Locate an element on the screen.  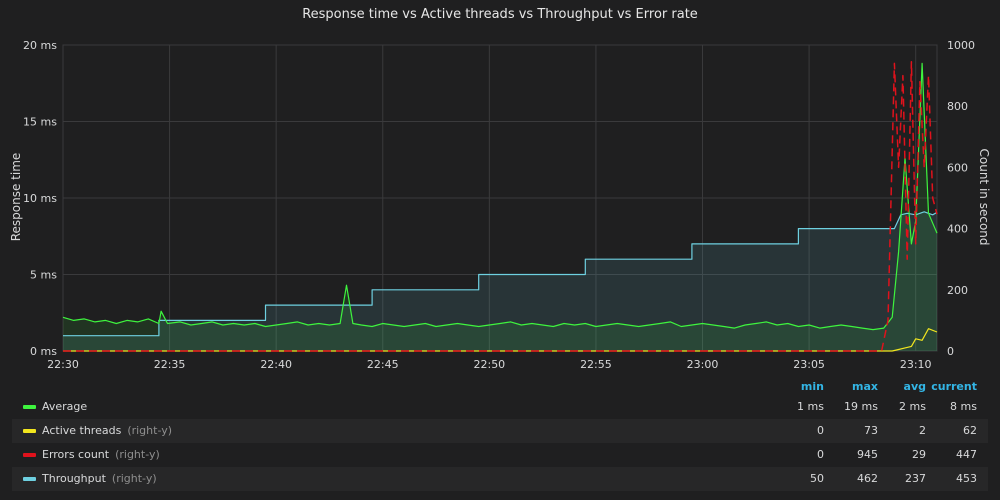
legend-header: min max avg current is located at coordinates (500, 385).